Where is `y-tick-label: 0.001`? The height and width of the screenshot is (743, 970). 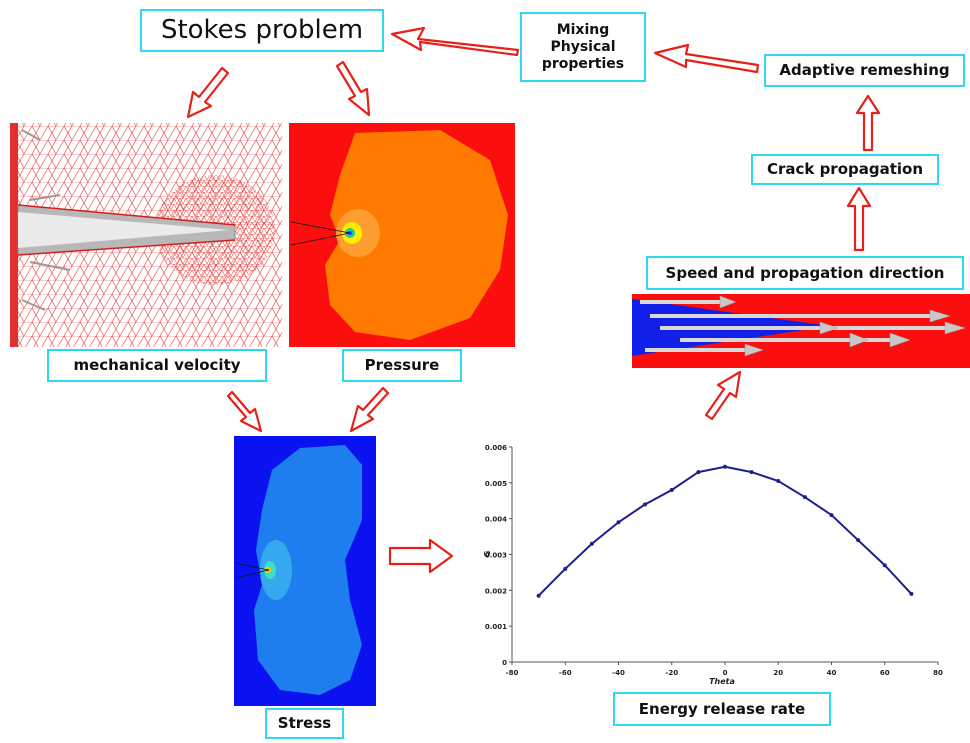 y-tick-label: 0.001 is located at coordinates (496, 627).